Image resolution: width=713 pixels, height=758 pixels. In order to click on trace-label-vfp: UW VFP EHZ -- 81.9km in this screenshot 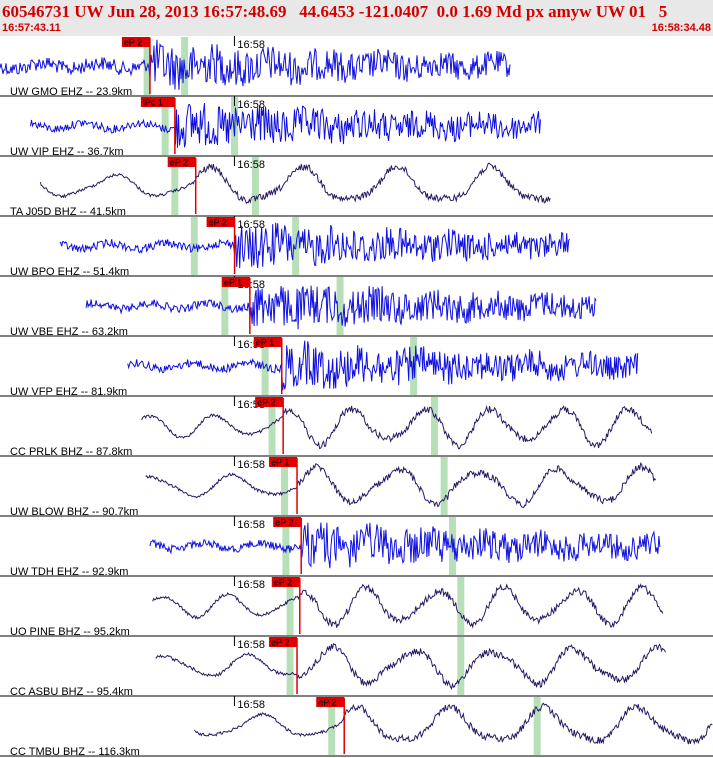, I will do `click(68, 392)`.